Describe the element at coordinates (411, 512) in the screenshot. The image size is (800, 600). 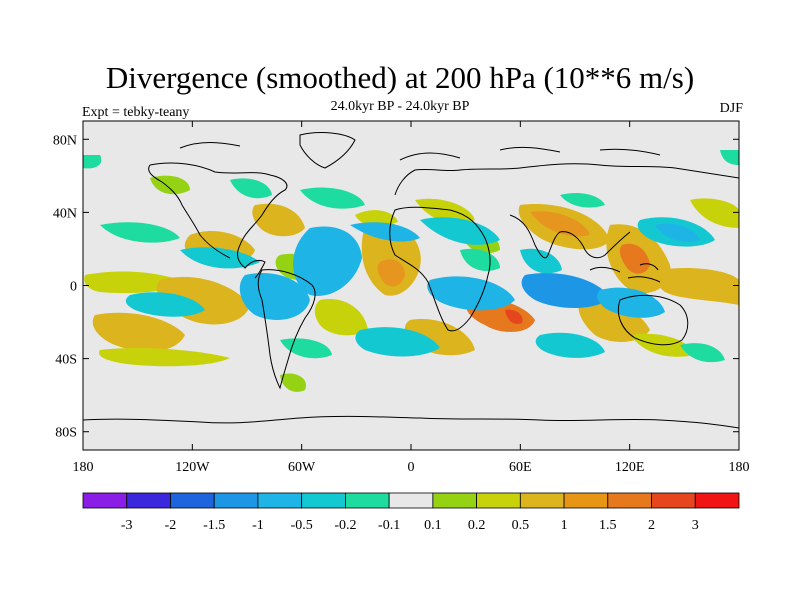
I see `colorbar: -3 -2 -1.5 -1 -0.5 -0.2 -0.1 0.1 0.2 0.5 1 1.5 2 3` at that location.